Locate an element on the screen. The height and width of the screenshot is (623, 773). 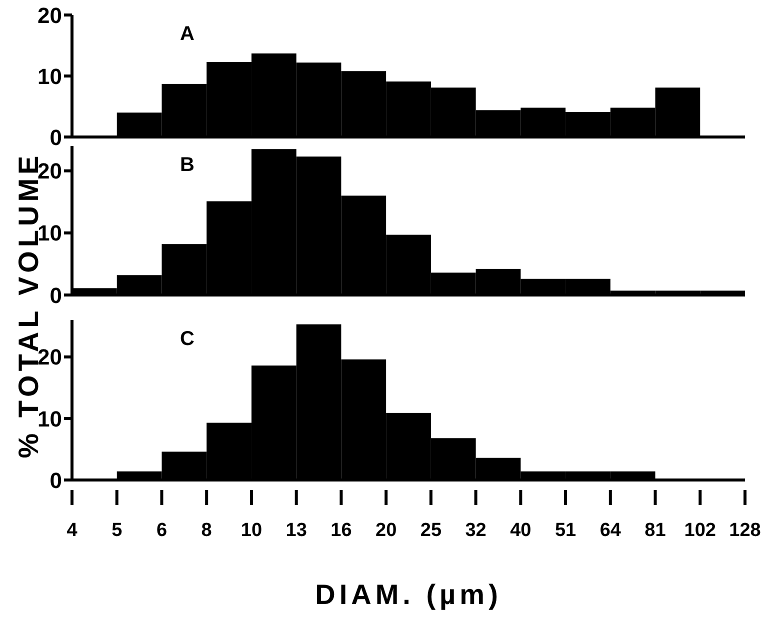
x-tick-label: 20 is located at coordinates (386, 530).